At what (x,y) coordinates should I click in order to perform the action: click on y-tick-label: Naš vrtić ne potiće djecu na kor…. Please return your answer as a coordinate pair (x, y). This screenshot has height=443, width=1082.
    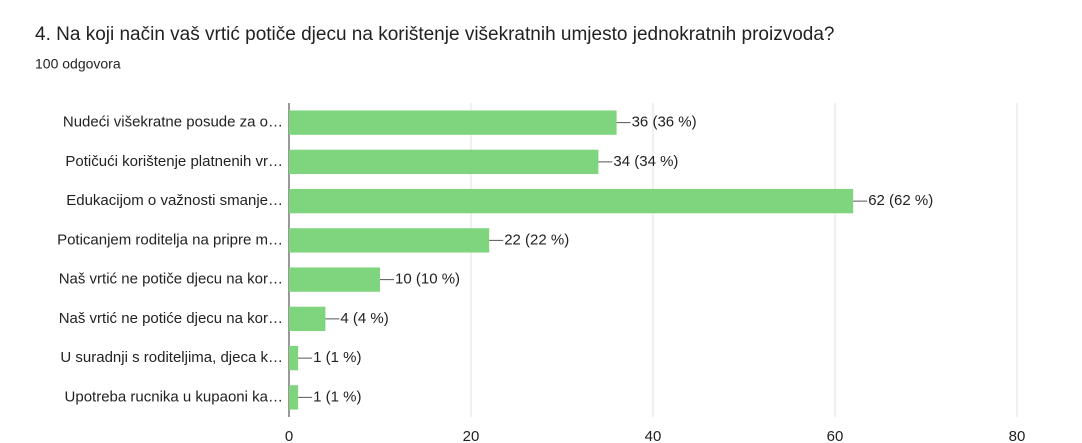
    Looking at the image, I should click on (171, 318).